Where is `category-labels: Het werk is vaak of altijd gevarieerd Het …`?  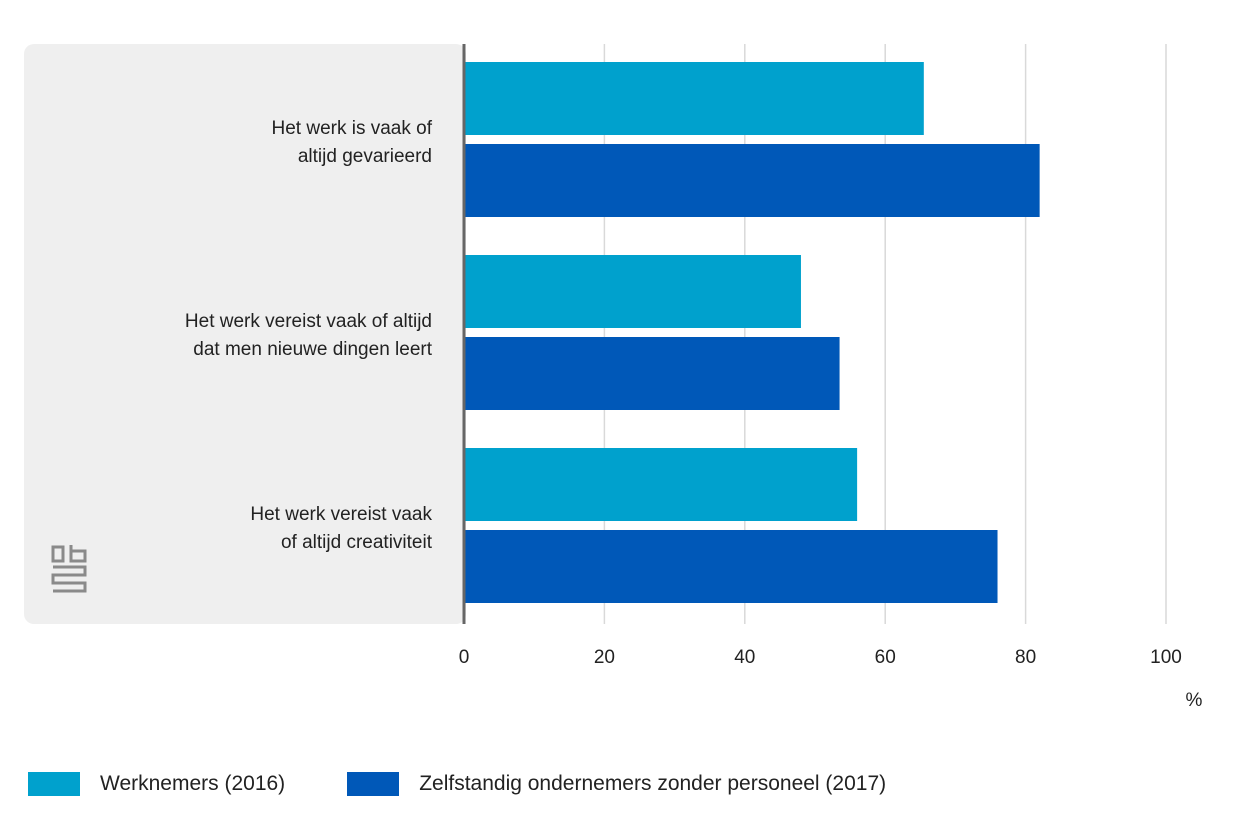
category-labels: Het werk is vaak of altijd gevarieerd Het … is located at coordinates (309, 335).